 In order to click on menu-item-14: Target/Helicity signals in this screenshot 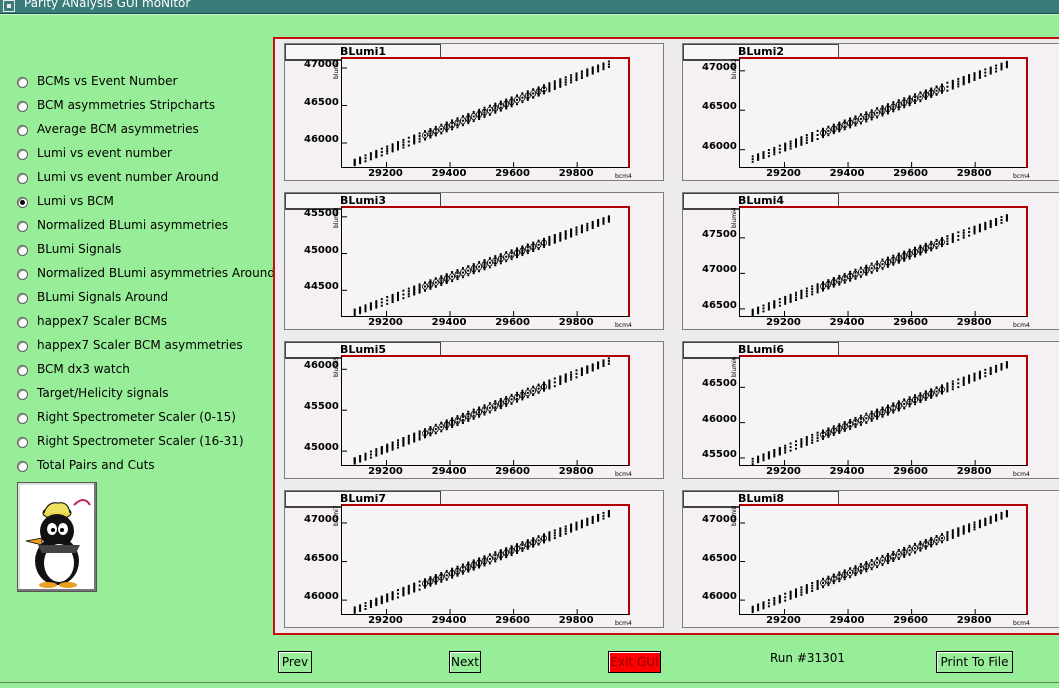, I will do `click(144, 395)`.